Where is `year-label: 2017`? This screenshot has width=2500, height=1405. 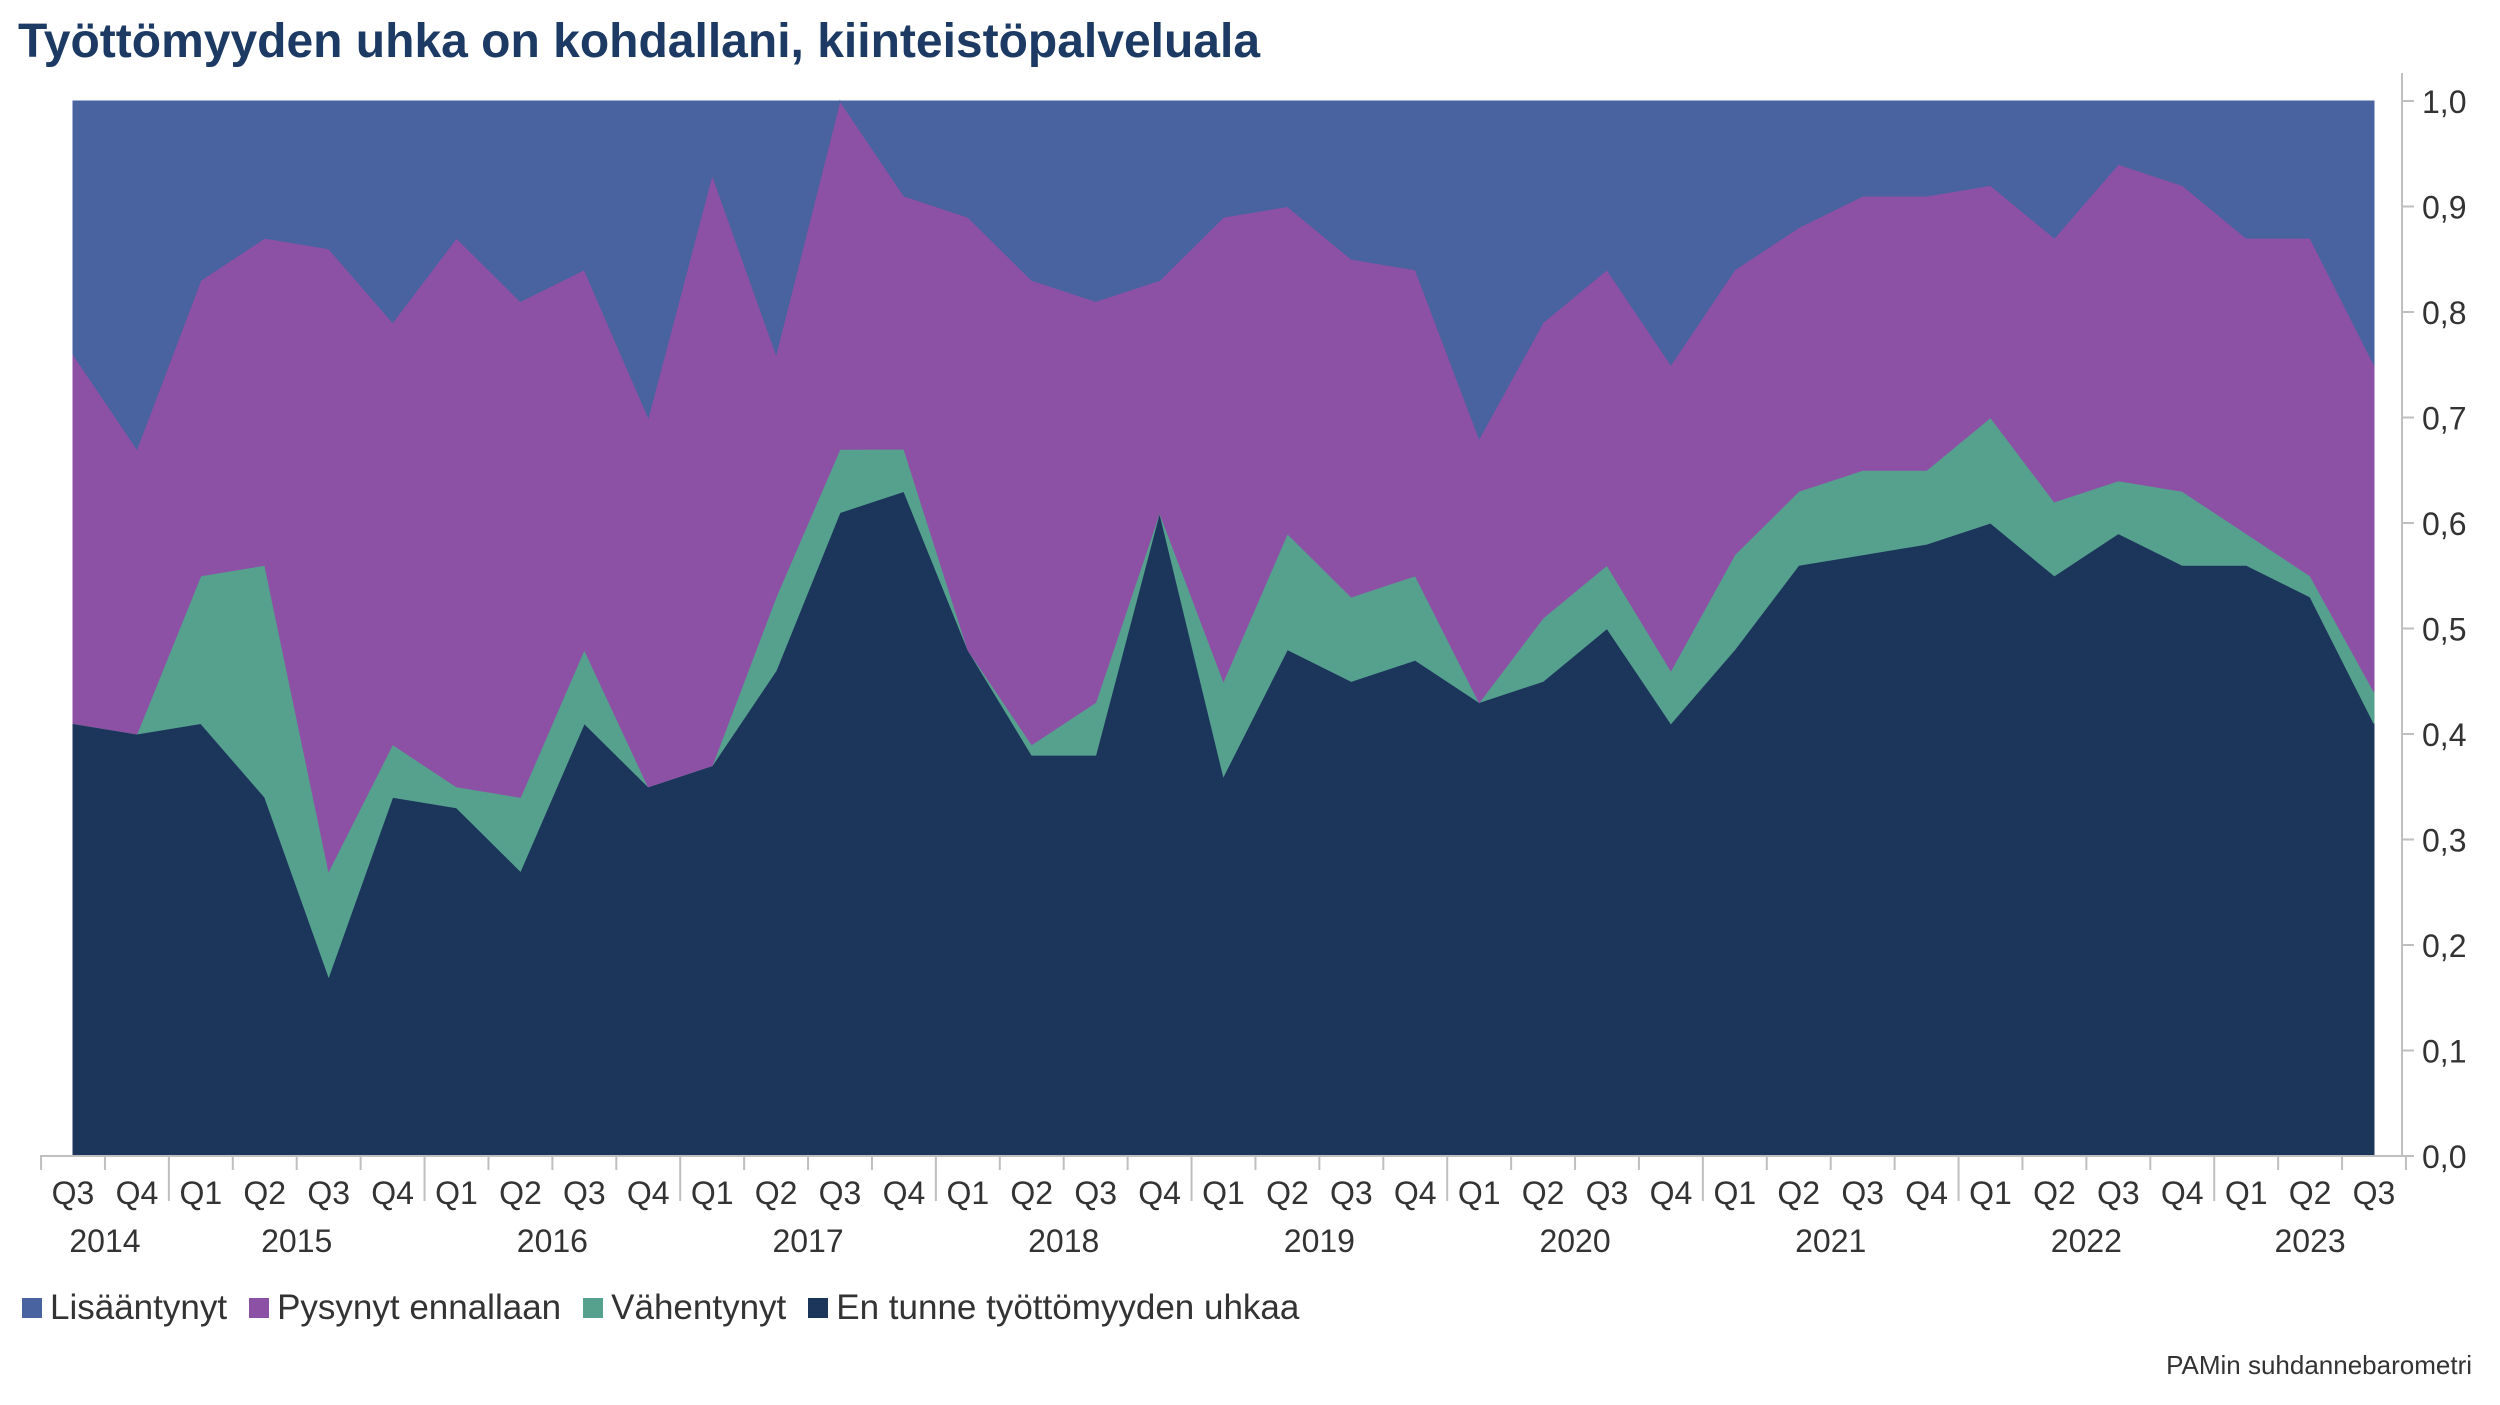 year-label: 2017 is located at coordinates (807, 1241).